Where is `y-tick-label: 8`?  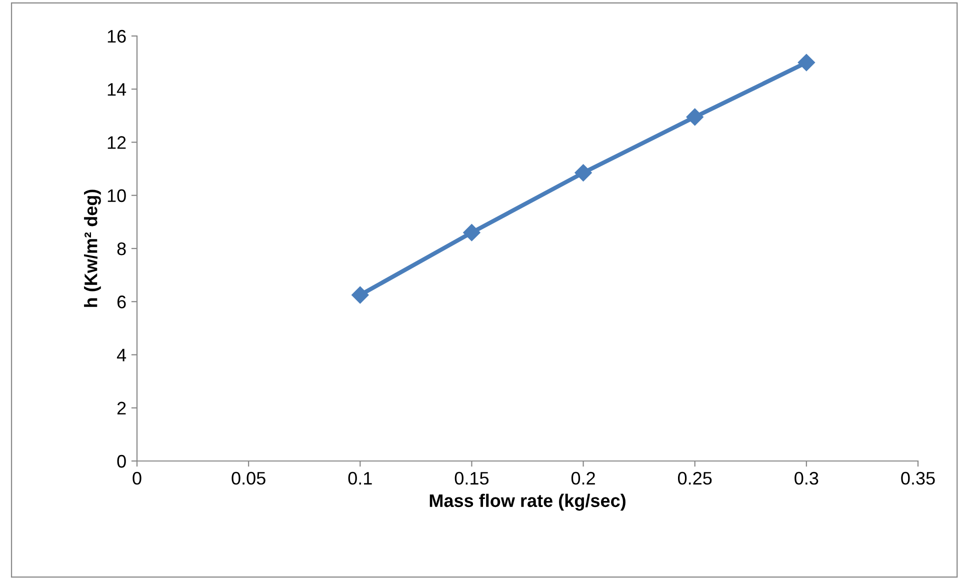
y-tick-label: 8 is located at coordinates (121, 249).